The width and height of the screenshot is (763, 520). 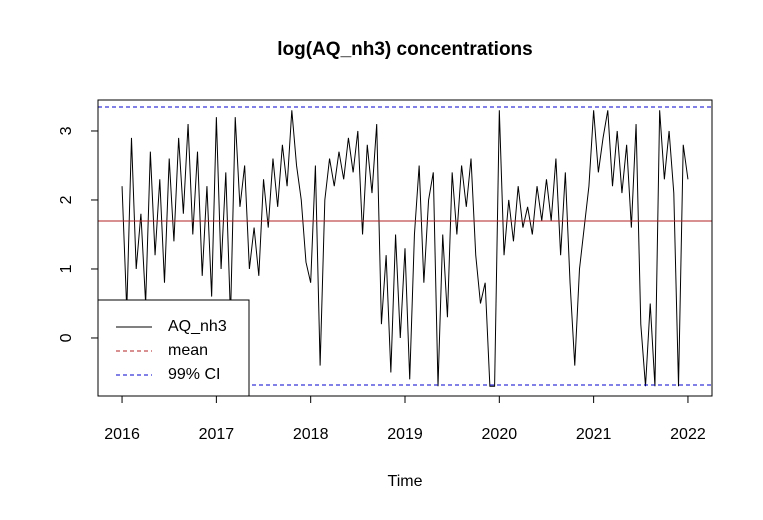 I want to click on legend-box, so click(x=173, y=348).